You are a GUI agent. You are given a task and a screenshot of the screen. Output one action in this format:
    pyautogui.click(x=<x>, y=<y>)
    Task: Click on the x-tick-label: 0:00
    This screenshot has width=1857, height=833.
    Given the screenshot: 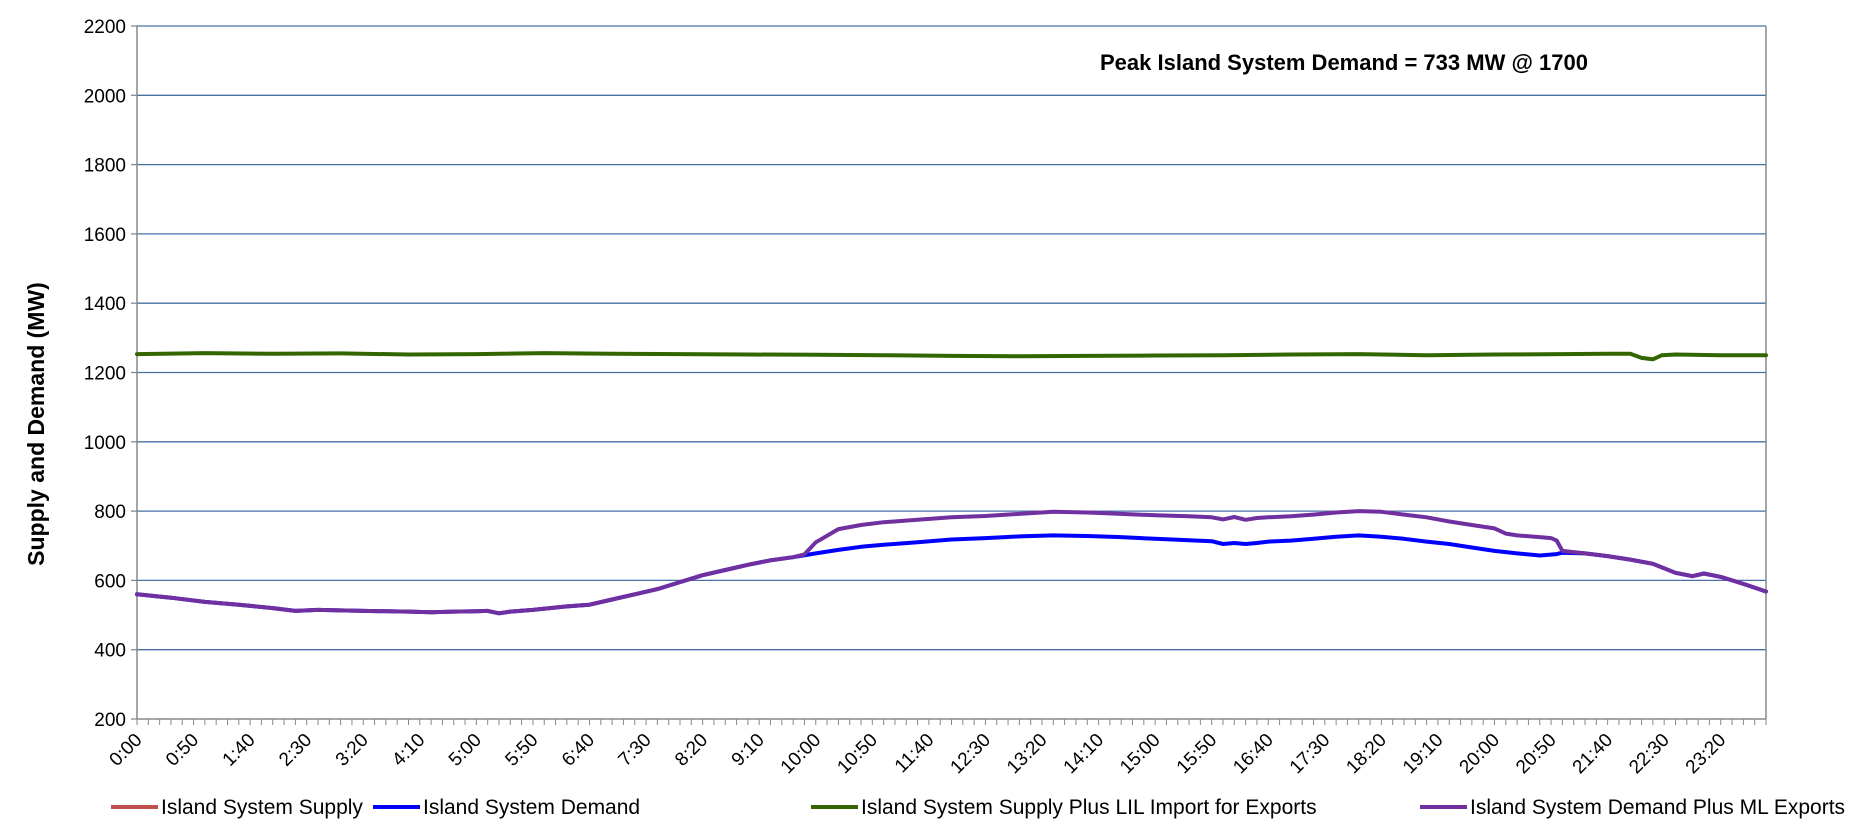 What is the action you would take?
    pyautogui.click(x=126, y=750)
    